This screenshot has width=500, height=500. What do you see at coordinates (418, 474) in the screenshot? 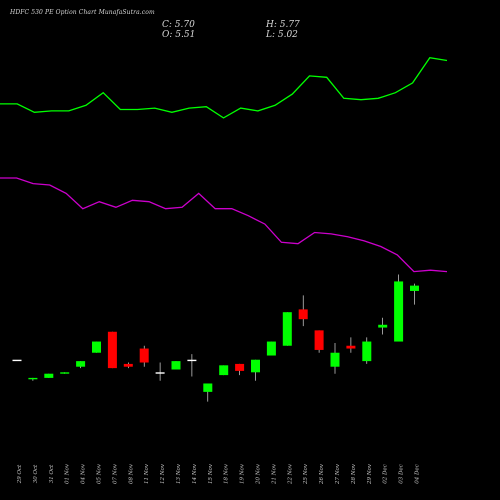
I see `x-tick-label: 04 Dec` at bounding box center [418, 474].